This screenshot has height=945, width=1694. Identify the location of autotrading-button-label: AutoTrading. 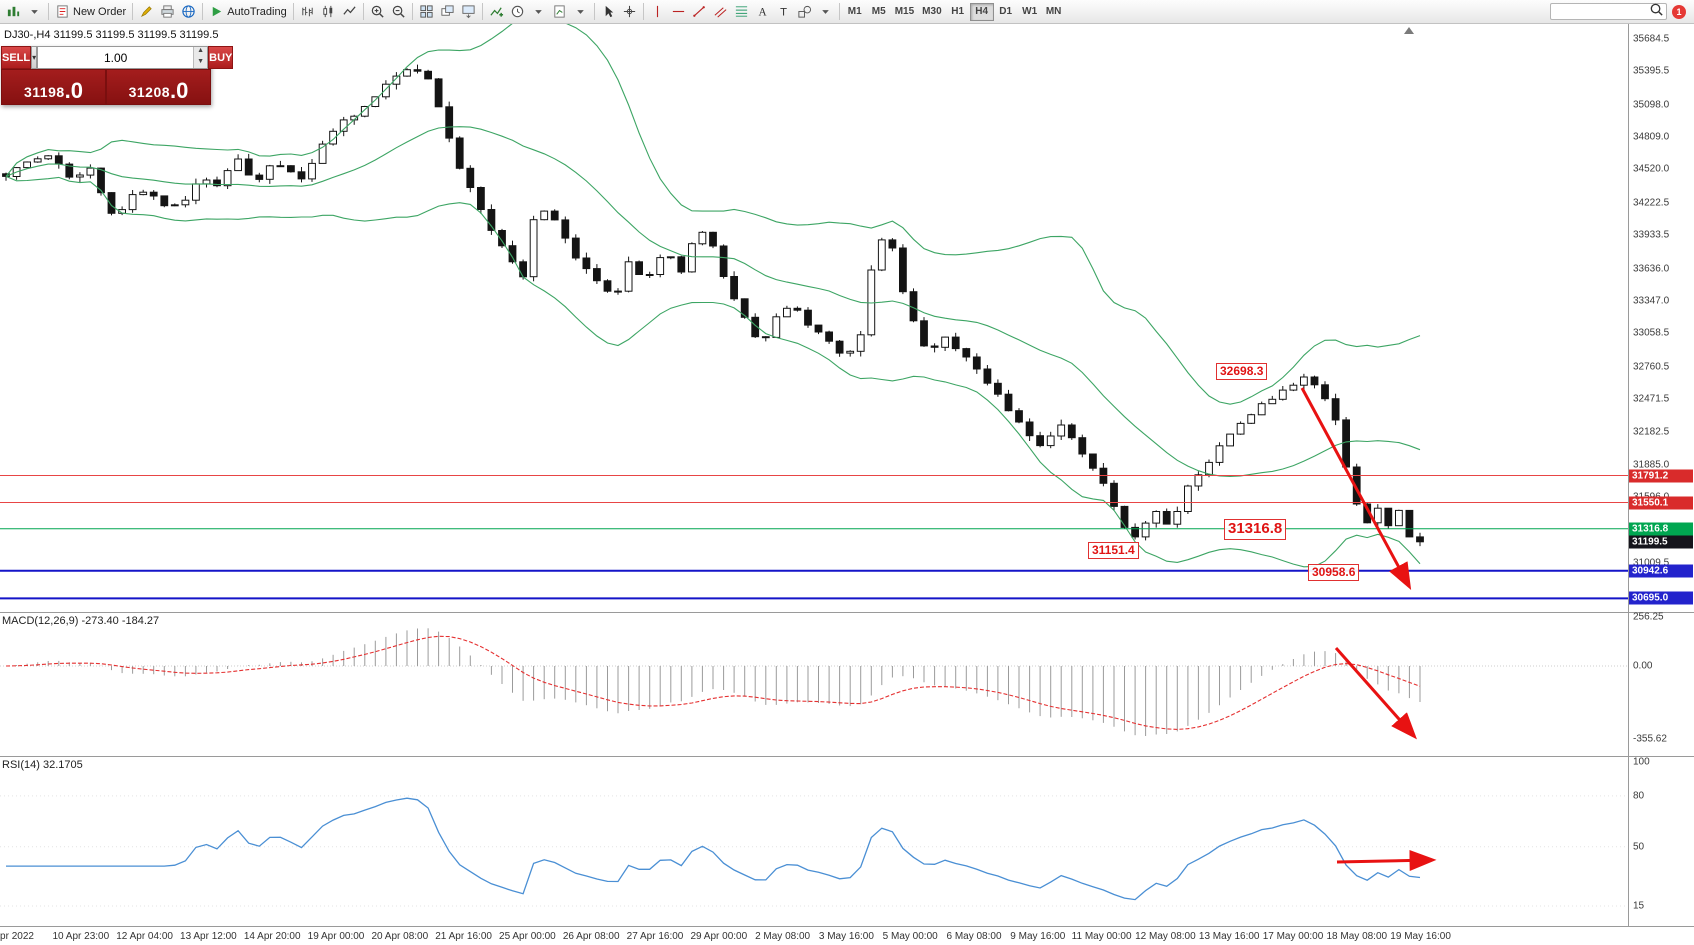
(257, 11).